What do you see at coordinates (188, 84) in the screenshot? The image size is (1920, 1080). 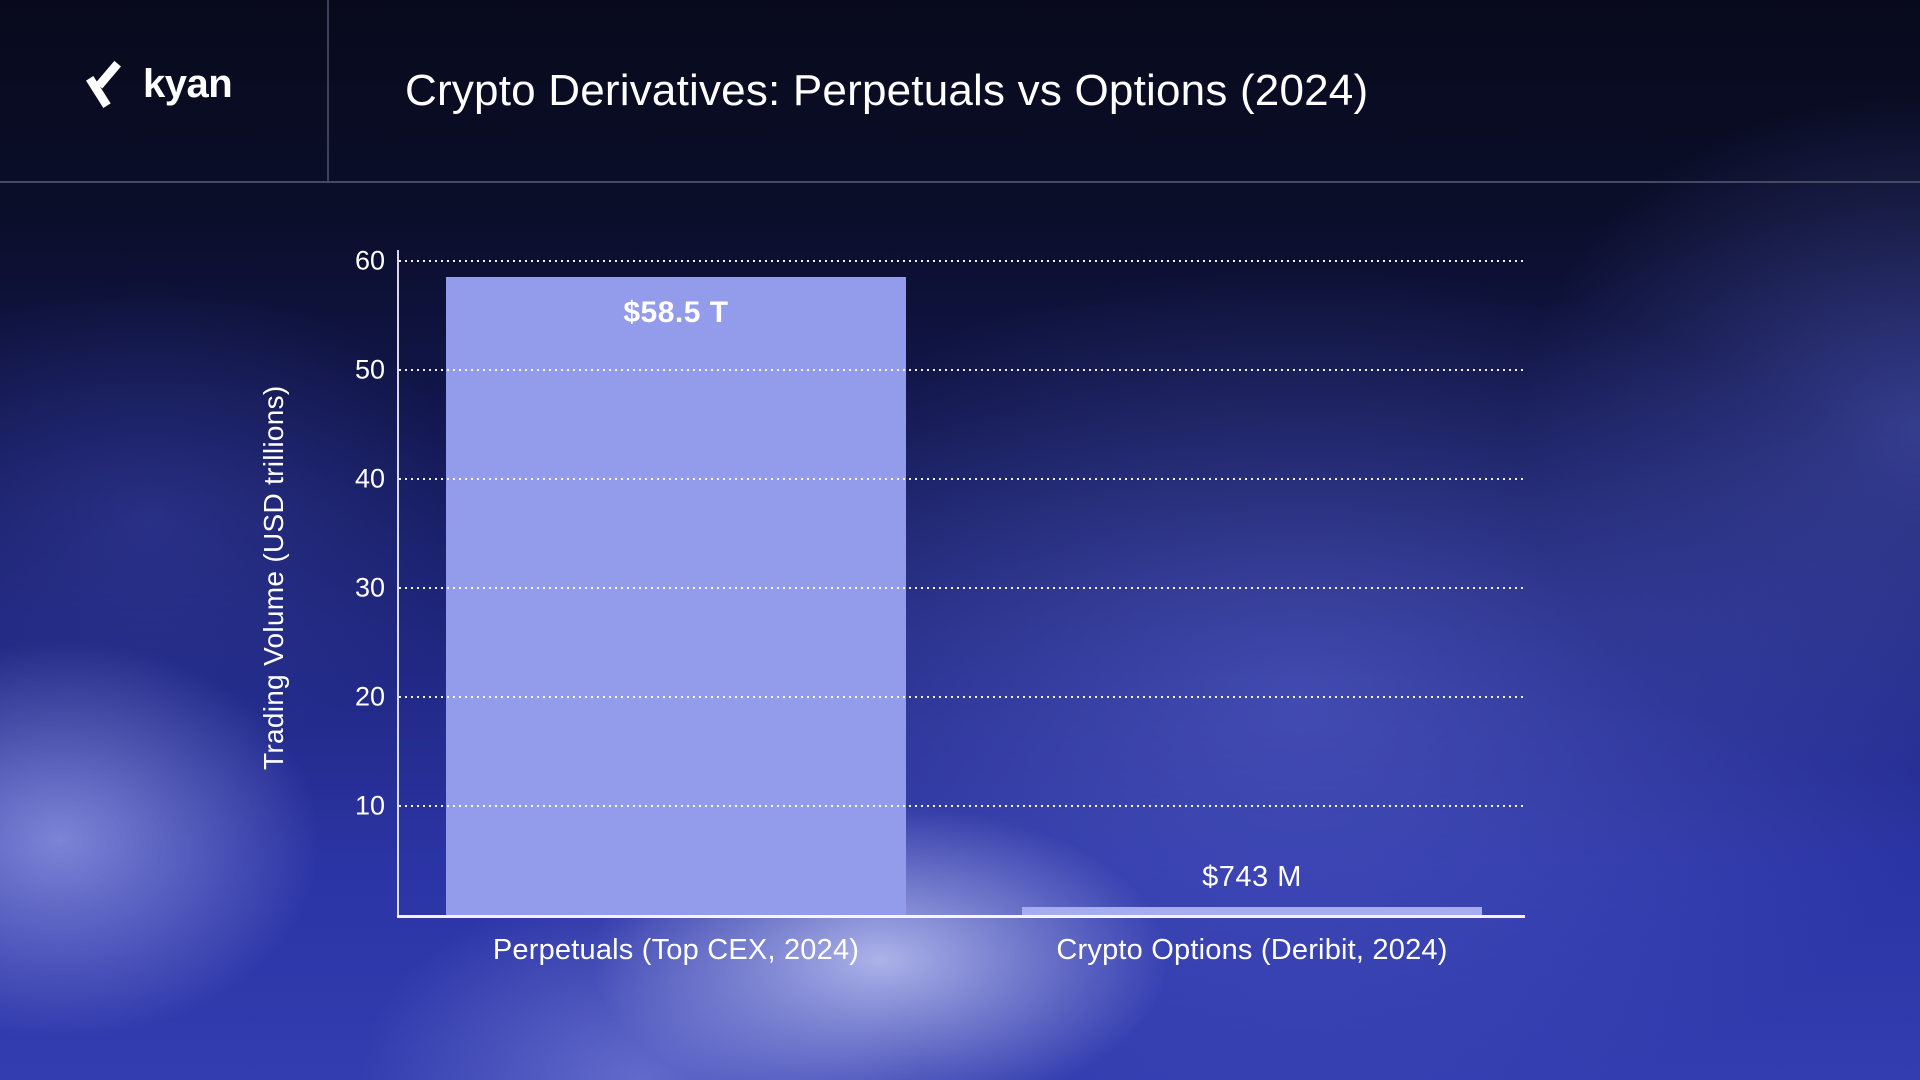 I see `brand-name: kyan` at bounding box center [188, 84].